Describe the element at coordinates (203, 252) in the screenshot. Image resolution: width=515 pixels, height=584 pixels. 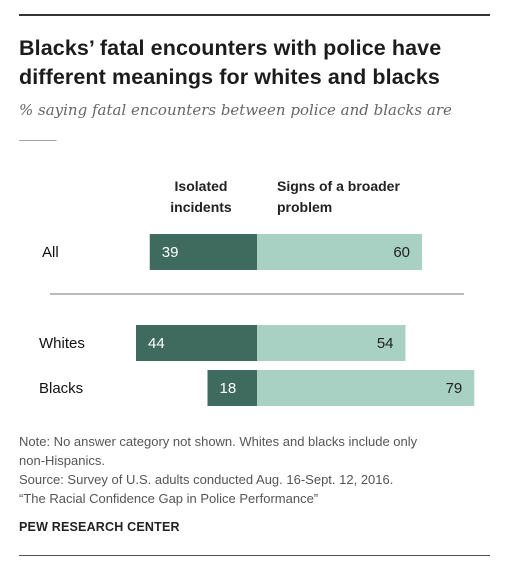
I see `bar-isolated-all` at that location.